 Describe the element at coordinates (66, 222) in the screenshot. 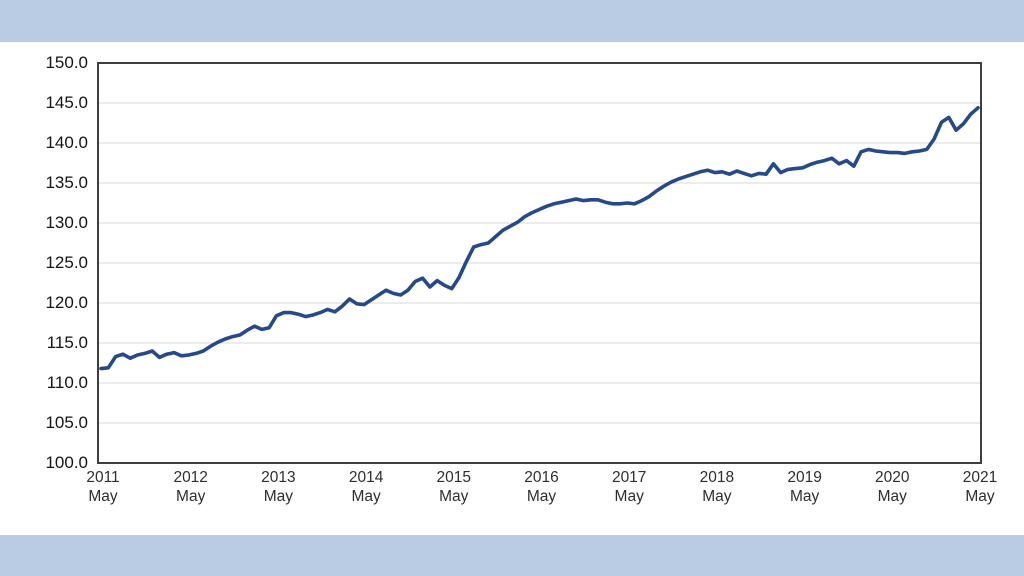

I see `y-tick-label: 130.0` at that location.